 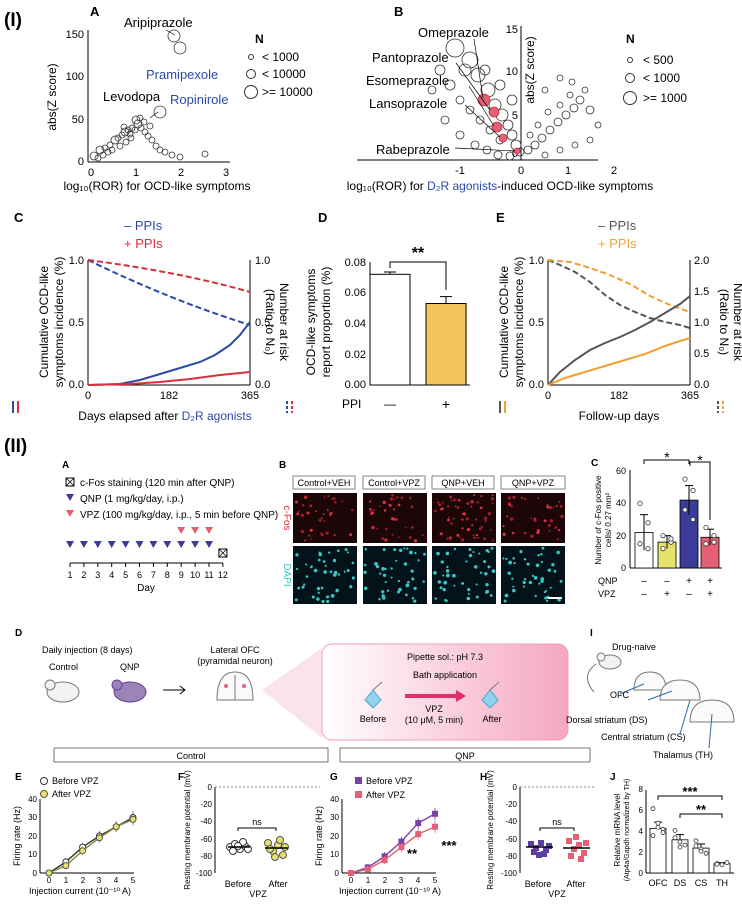 What do you see at coordinates (326, 322) in the screenshot?
I see `ylabel-D-2: report proportion (%)` at bounding box center [326, 322].